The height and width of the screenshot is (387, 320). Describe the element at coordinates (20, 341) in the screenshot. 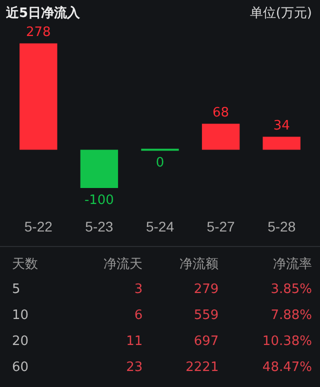

I see `text: 20` at that location.